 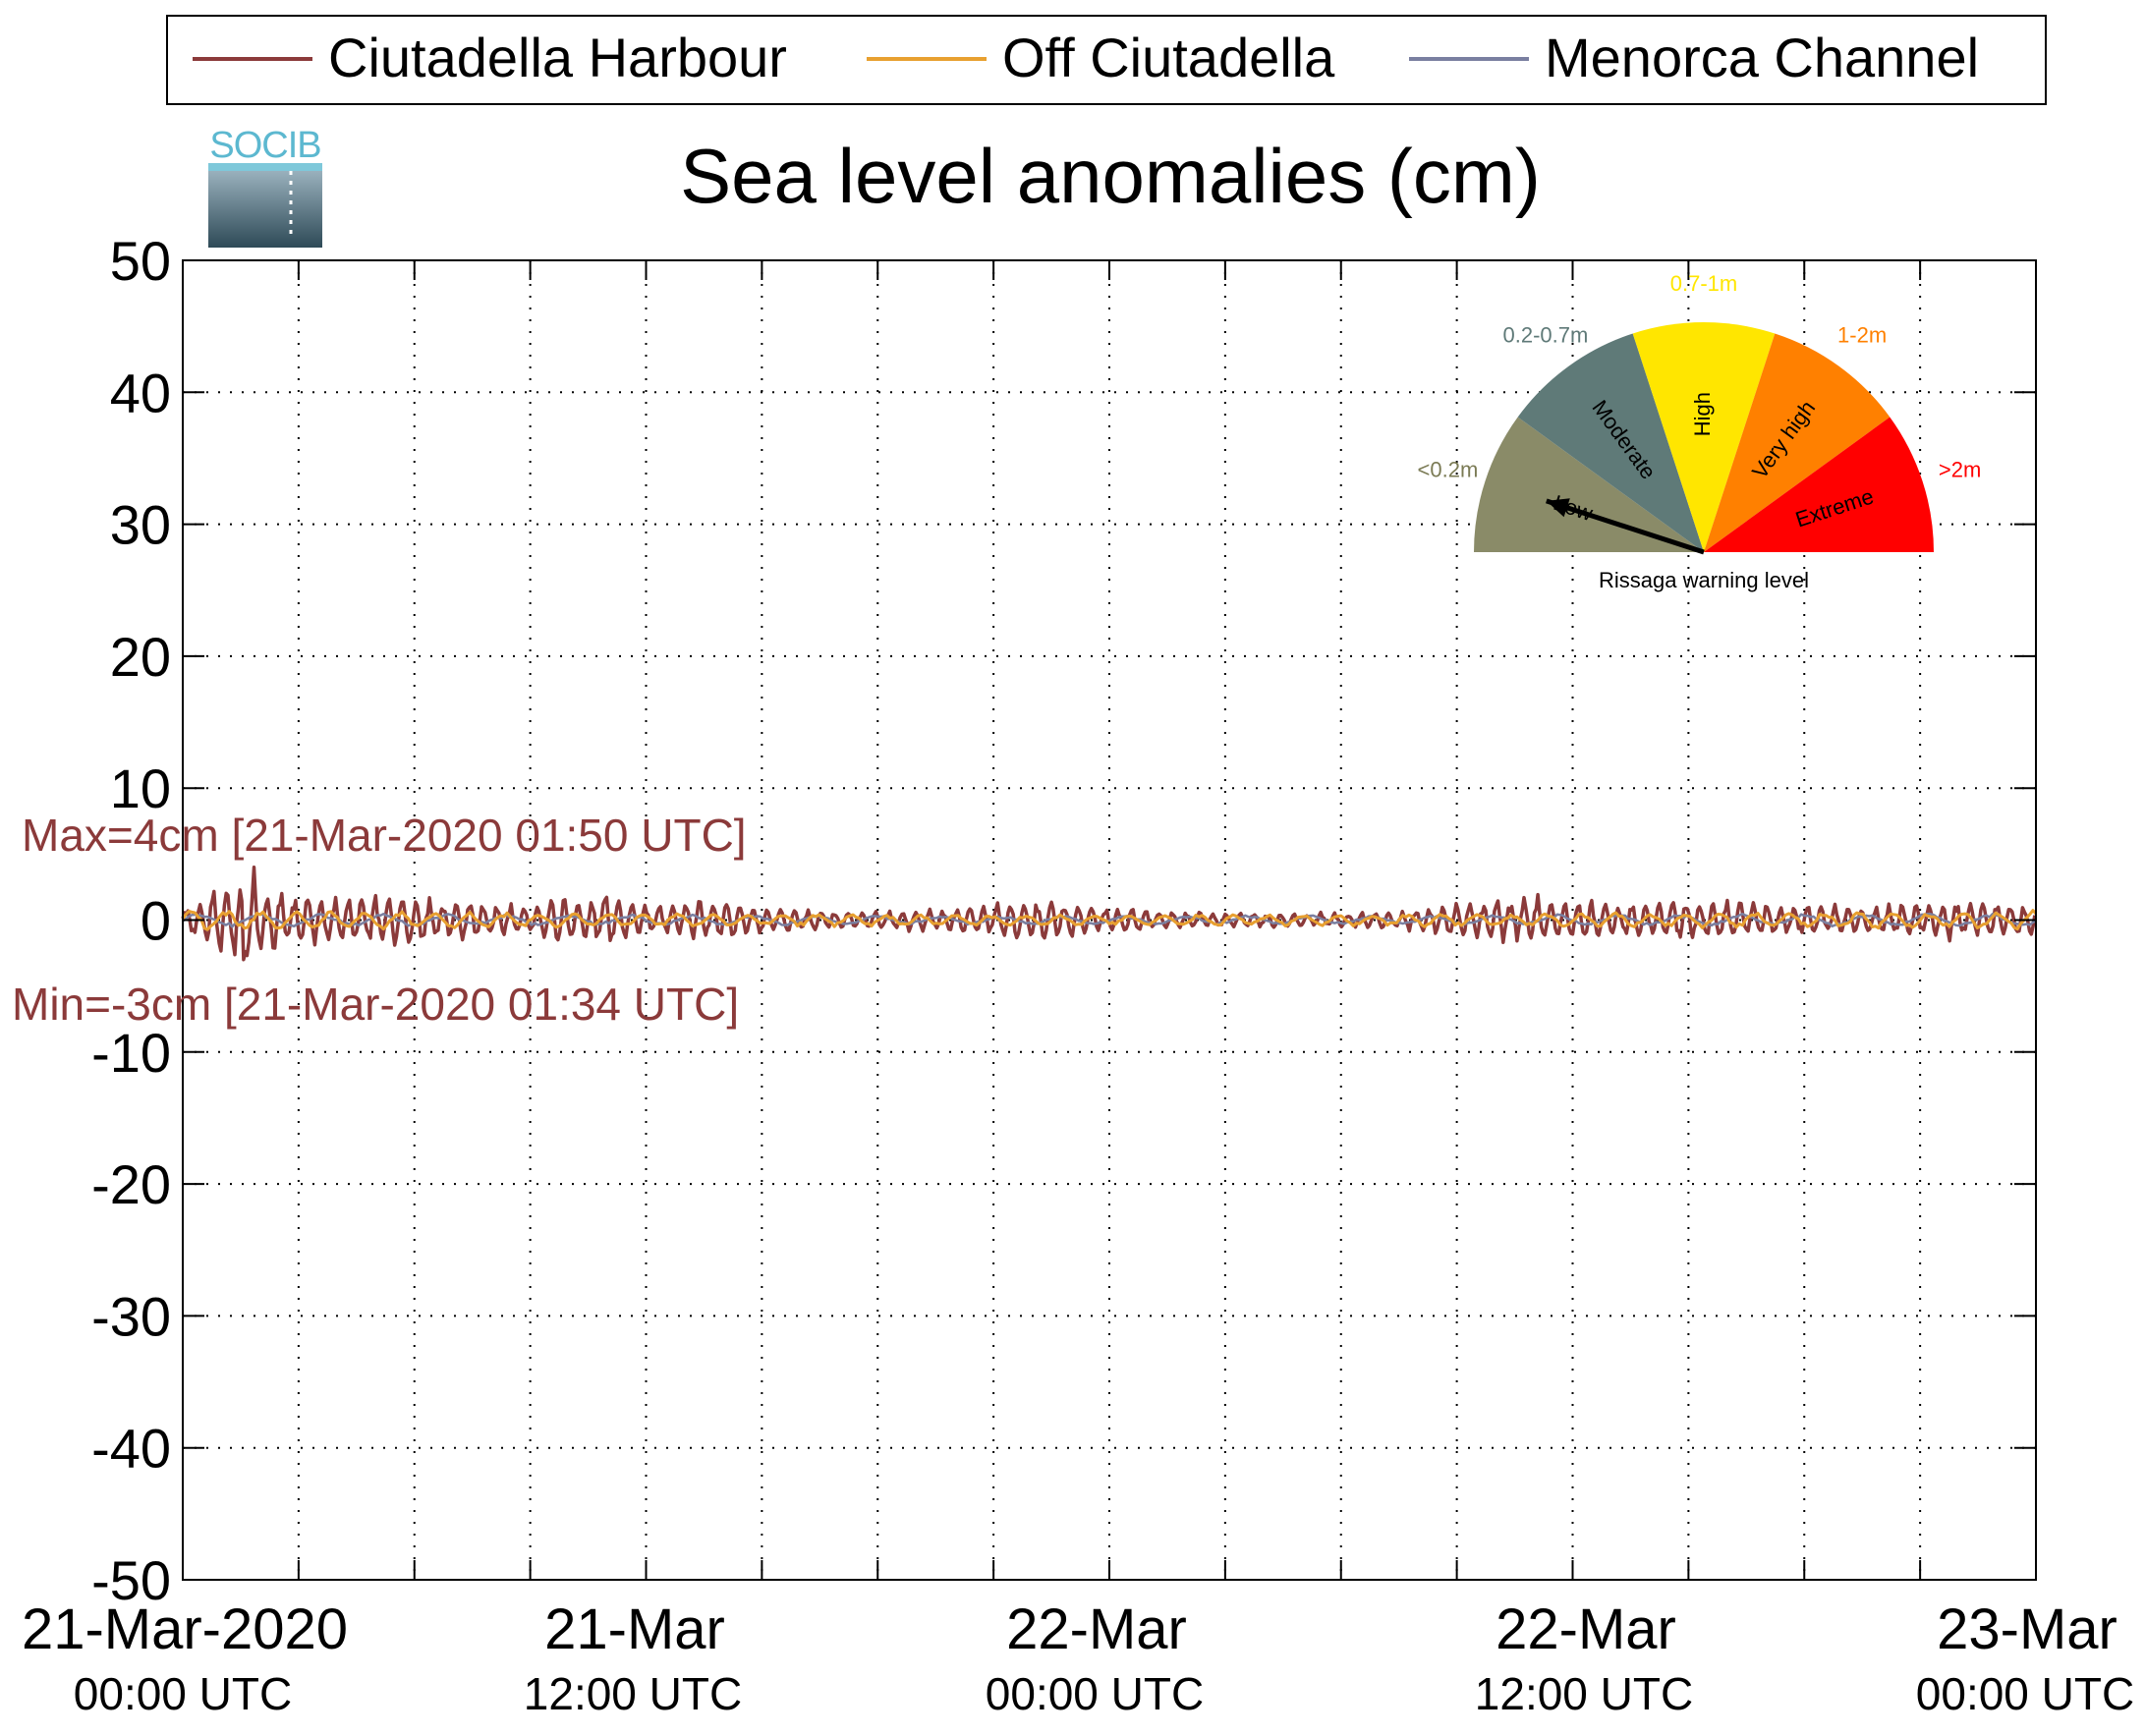 What do you see at coordinates (375, 1004) in the screenshot?
I see `min-annotation: Min=-3cm [21-Mar-2020 01:34 UTC]` at bounding box center [375, 1004].